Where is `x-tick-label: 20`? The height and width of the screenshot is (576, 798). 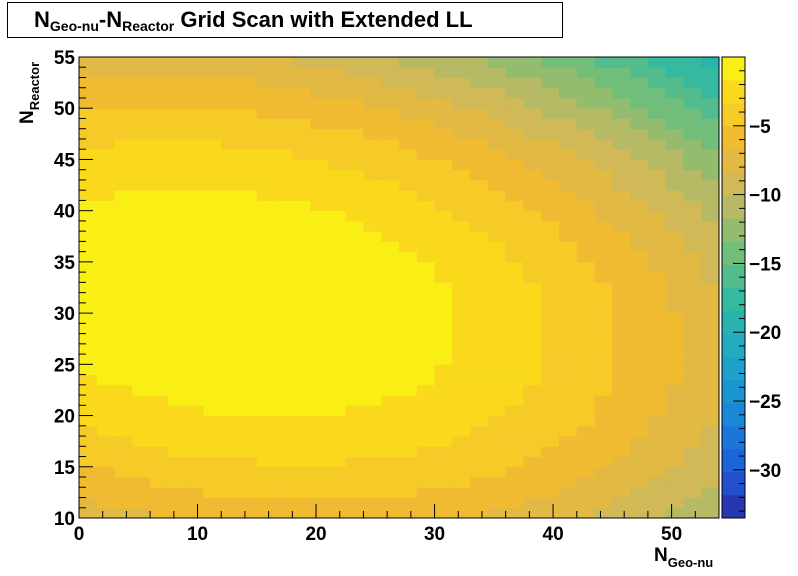
x-tick-label: 20 is located at coordinates (315, 534).